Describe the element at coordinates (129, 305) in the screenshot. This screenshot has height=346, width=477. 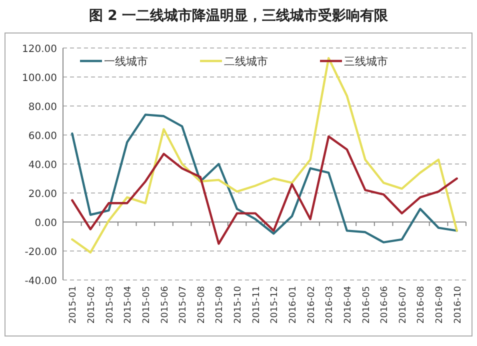
I see `x-tick-label: 2015-04` at that location.